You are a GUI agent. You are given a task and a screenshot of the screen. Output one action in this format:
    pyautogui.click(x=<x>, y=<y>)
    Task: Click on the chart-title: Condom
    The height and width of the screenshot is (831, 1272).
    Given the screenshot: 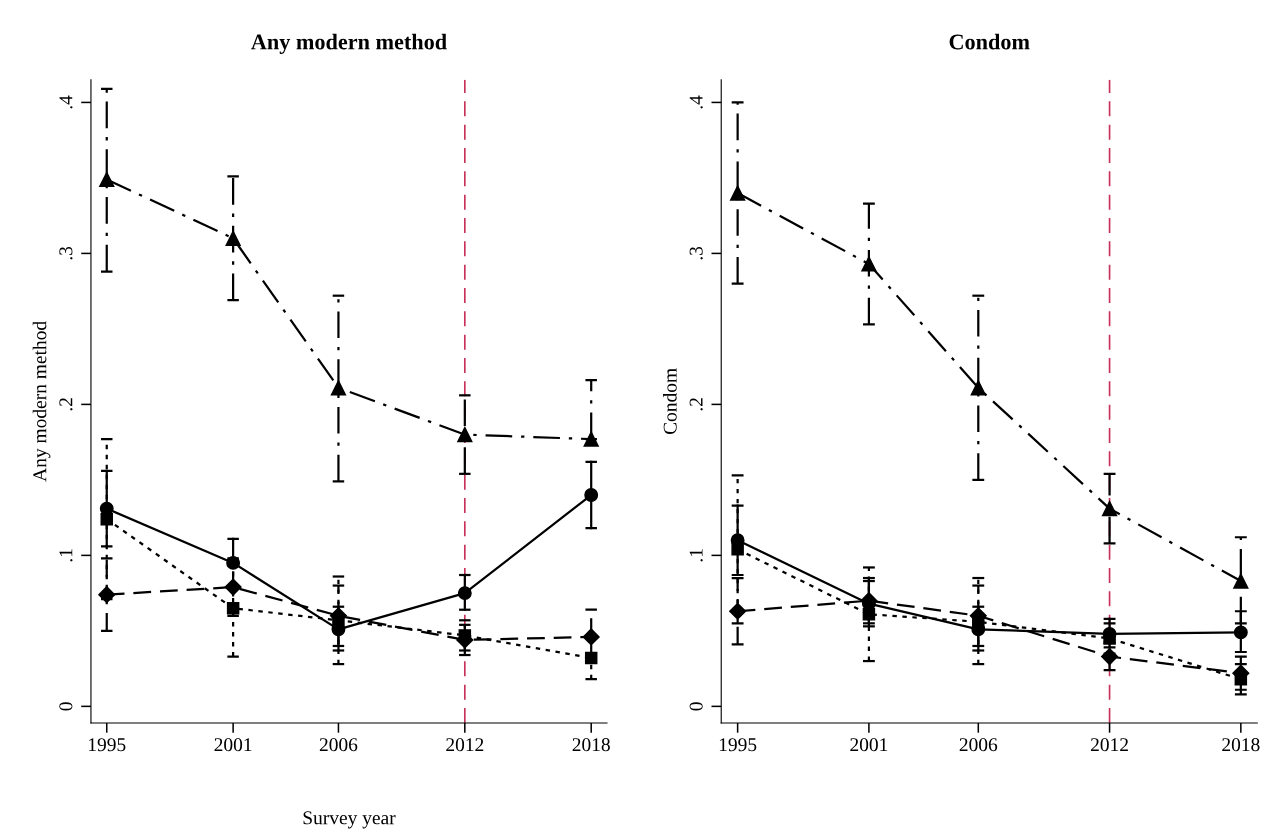 What is the action you would take?
    pyautogui.click(x=989, y=41)
    